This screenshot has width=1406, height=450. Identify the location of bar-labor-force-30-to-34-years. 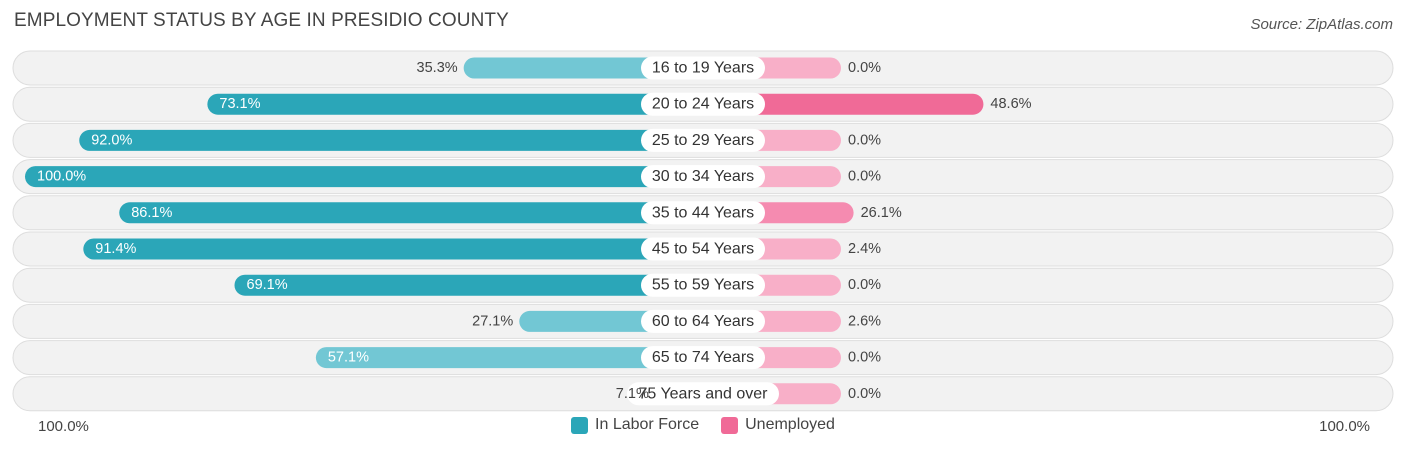
(364, 177).